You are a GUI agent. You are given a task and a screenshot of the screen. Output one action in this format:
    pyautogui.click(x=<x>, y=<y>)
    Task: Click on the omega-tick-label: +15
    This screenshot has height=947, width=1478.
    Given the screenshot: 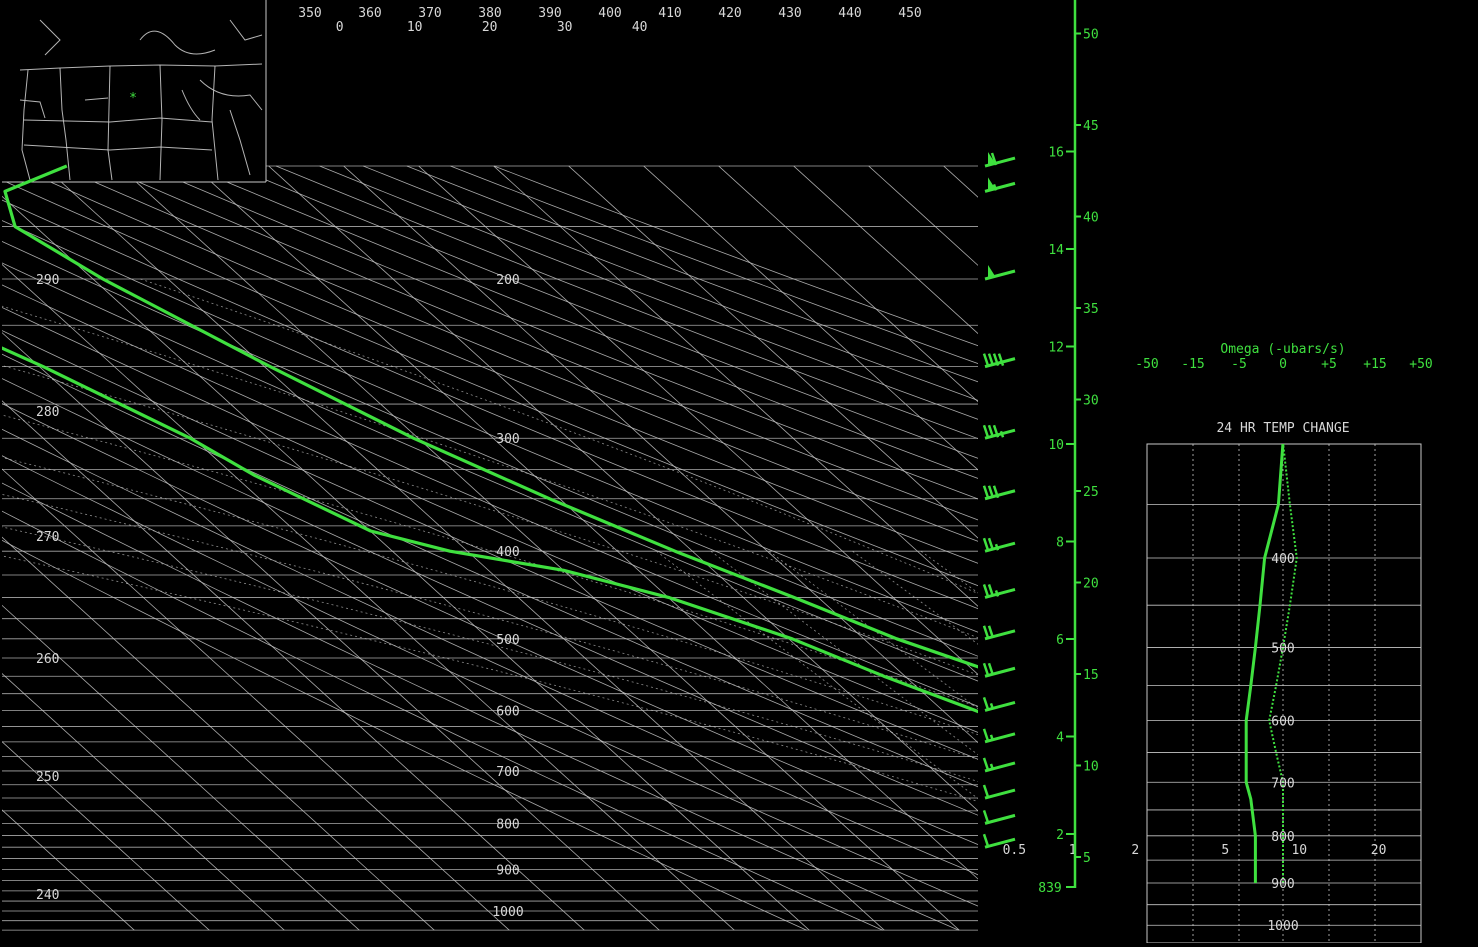 What is the action you would take?
    pyautogui.click(x=1374, y=364)
    